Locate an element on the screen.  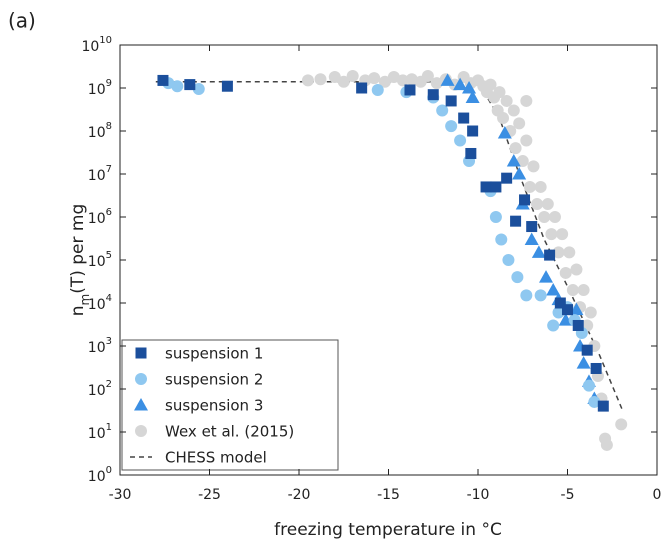
y-label-base: n is located at coordinates (78, 310).